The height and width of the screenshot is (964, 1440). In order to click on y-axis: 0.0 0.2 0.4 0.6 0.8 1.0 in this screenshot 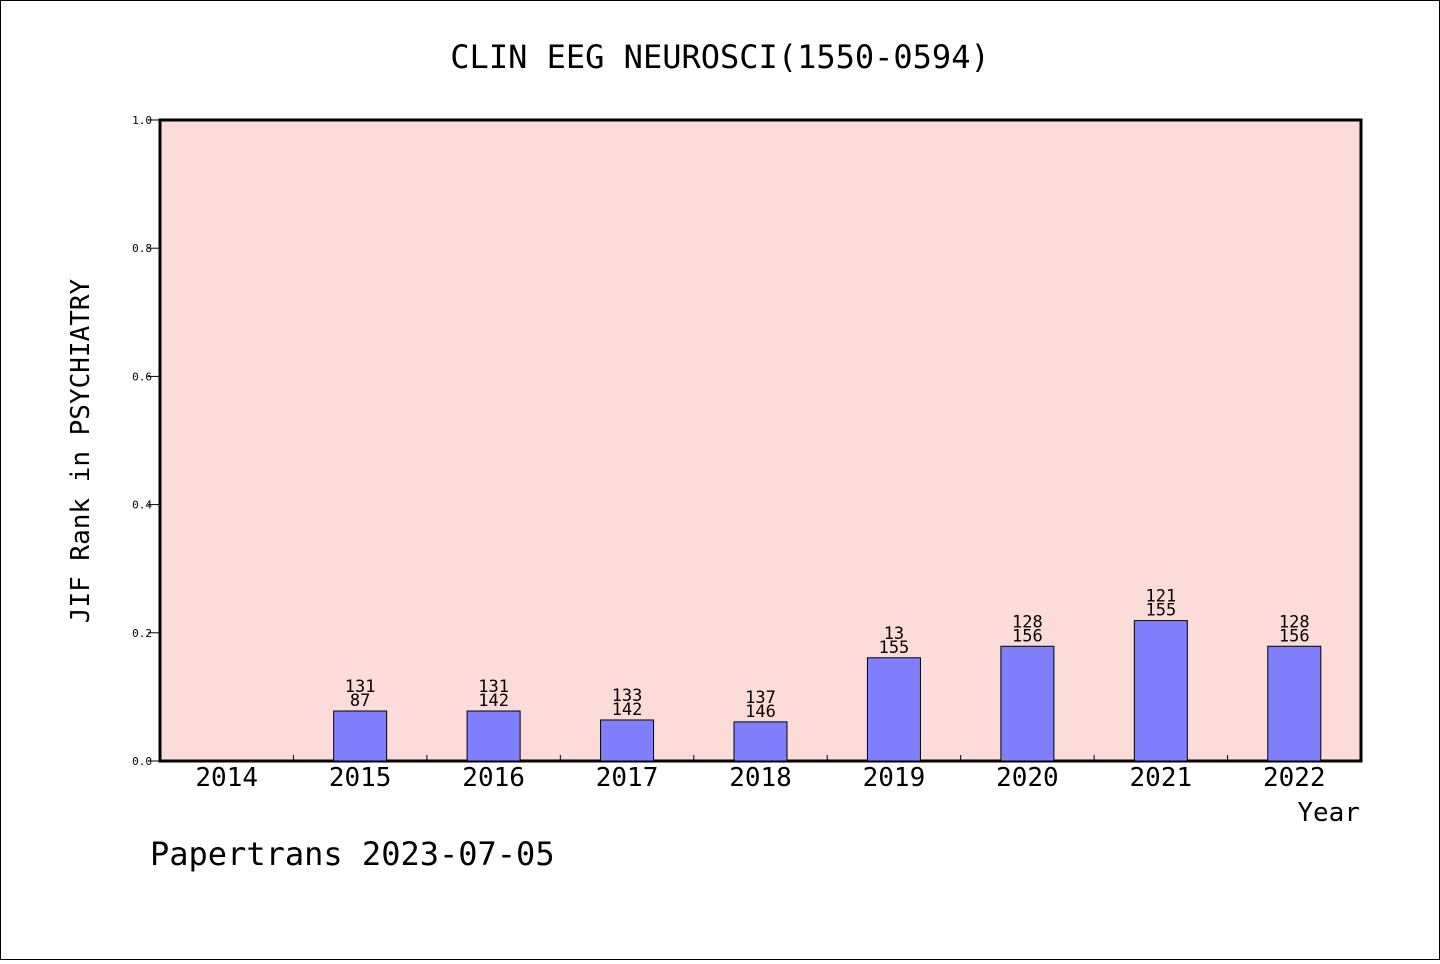, I will do `click(146, 441)`.